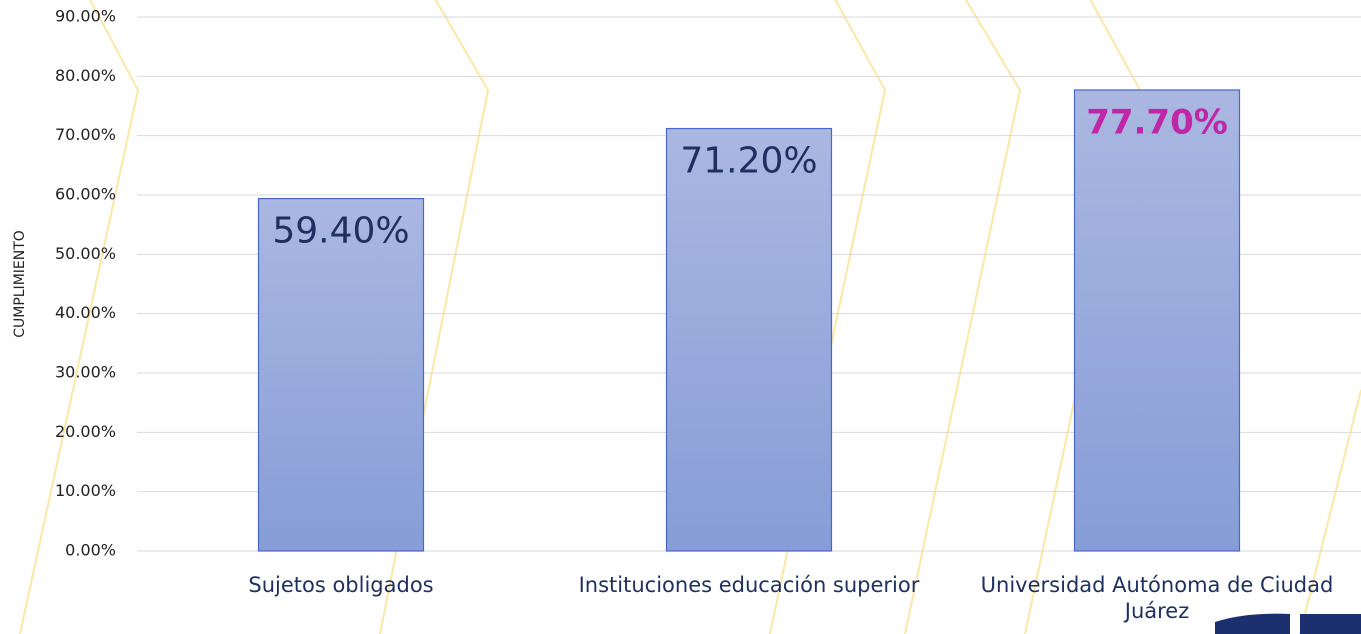 The height and width of the screenshot is (634, 1361). What do you see at coordinates (85, 431) in the screenshot?
I see `y-tick-label: 20.00%` at bounding box center [85, 431].